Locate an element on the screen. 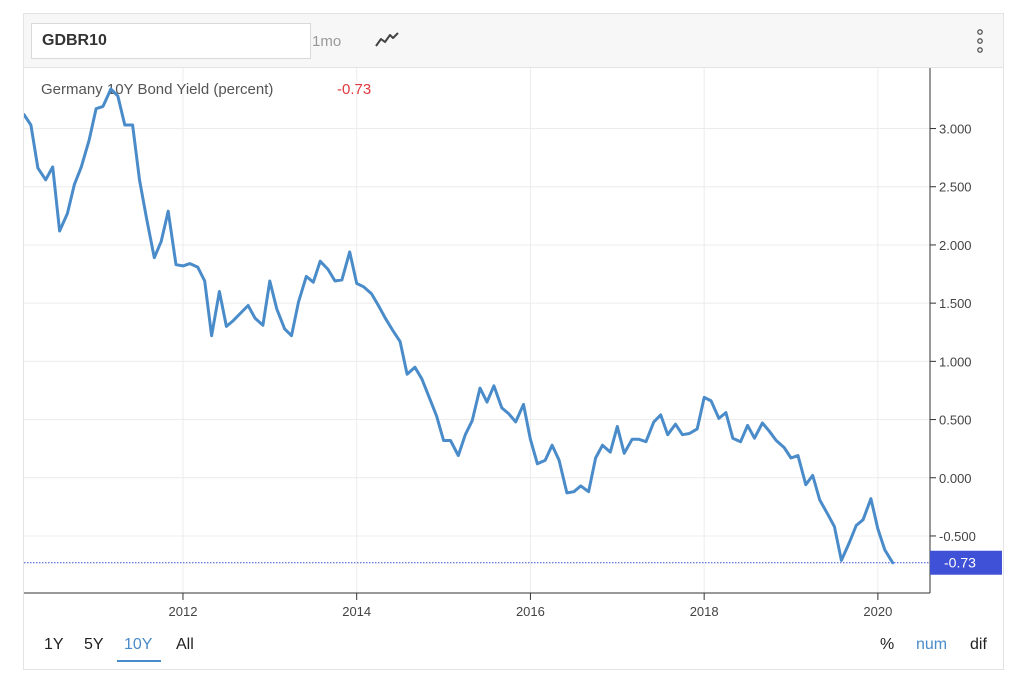 The image size is (1024, 681). chart-footer: 1Y 5Y 10Y All % num dif is located at coordinates (513, 652).